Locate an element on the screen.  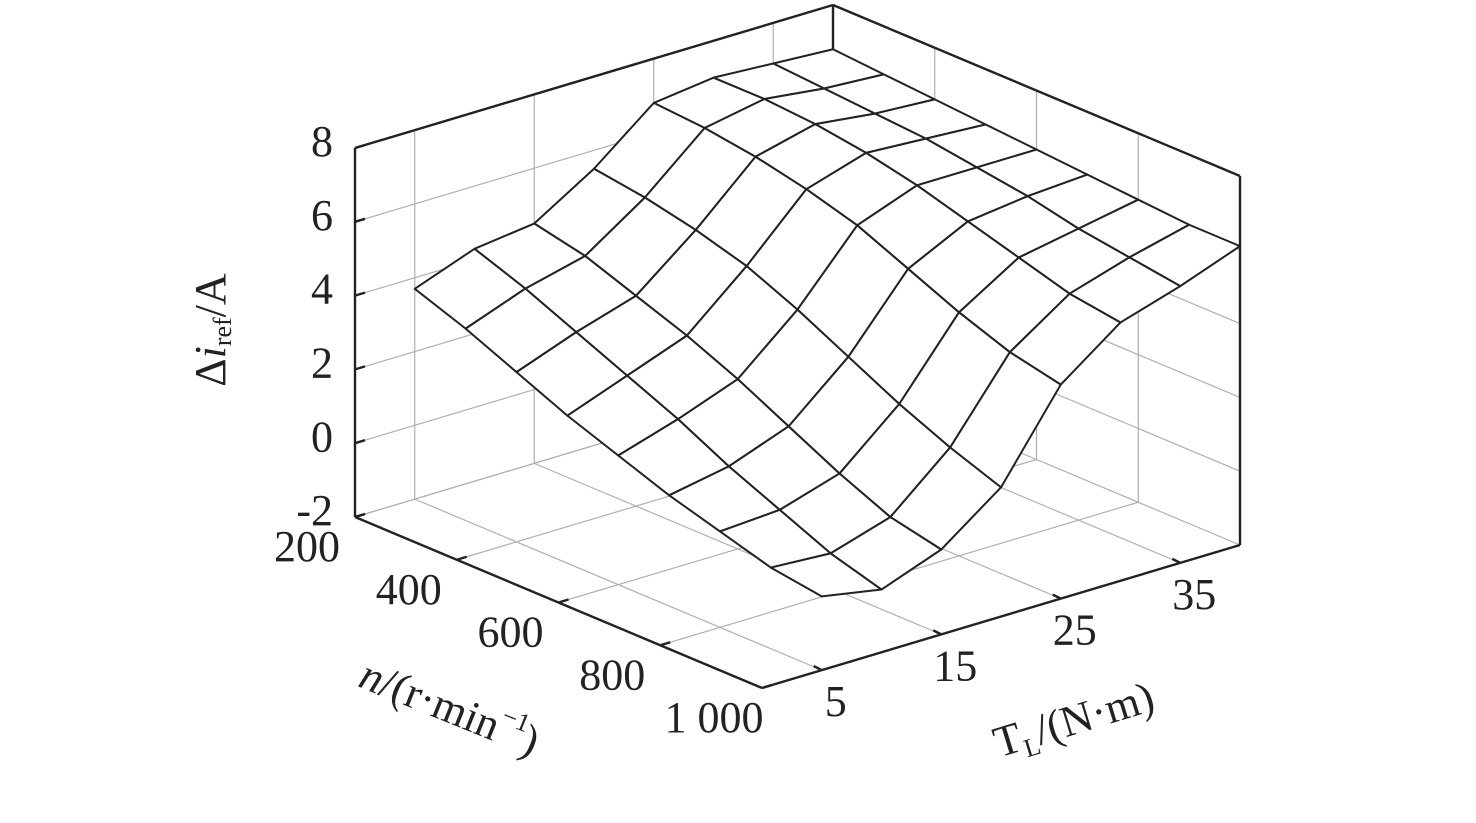
surface-patch is located at coordinates (826, 575).